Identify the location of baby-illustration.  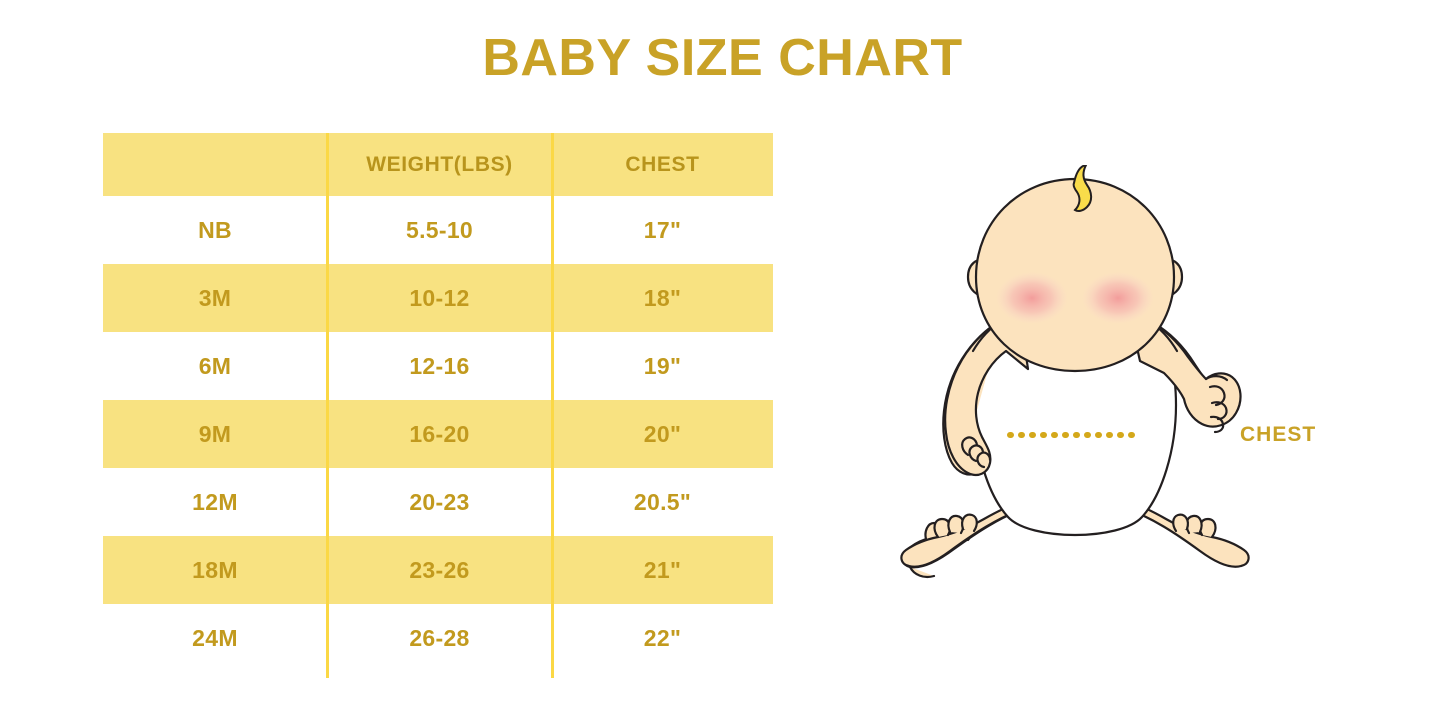
(1075, 372).